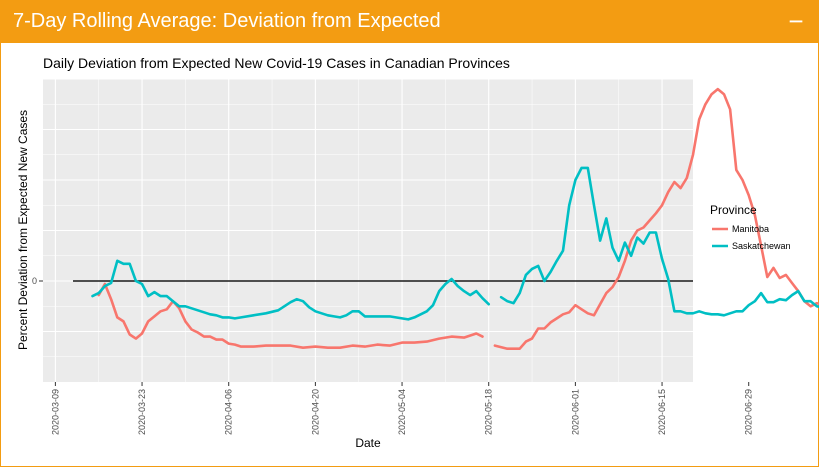 The height and width of the screenshot is (467, 819). I want to click on minus-icon: −, so click(796, 21).